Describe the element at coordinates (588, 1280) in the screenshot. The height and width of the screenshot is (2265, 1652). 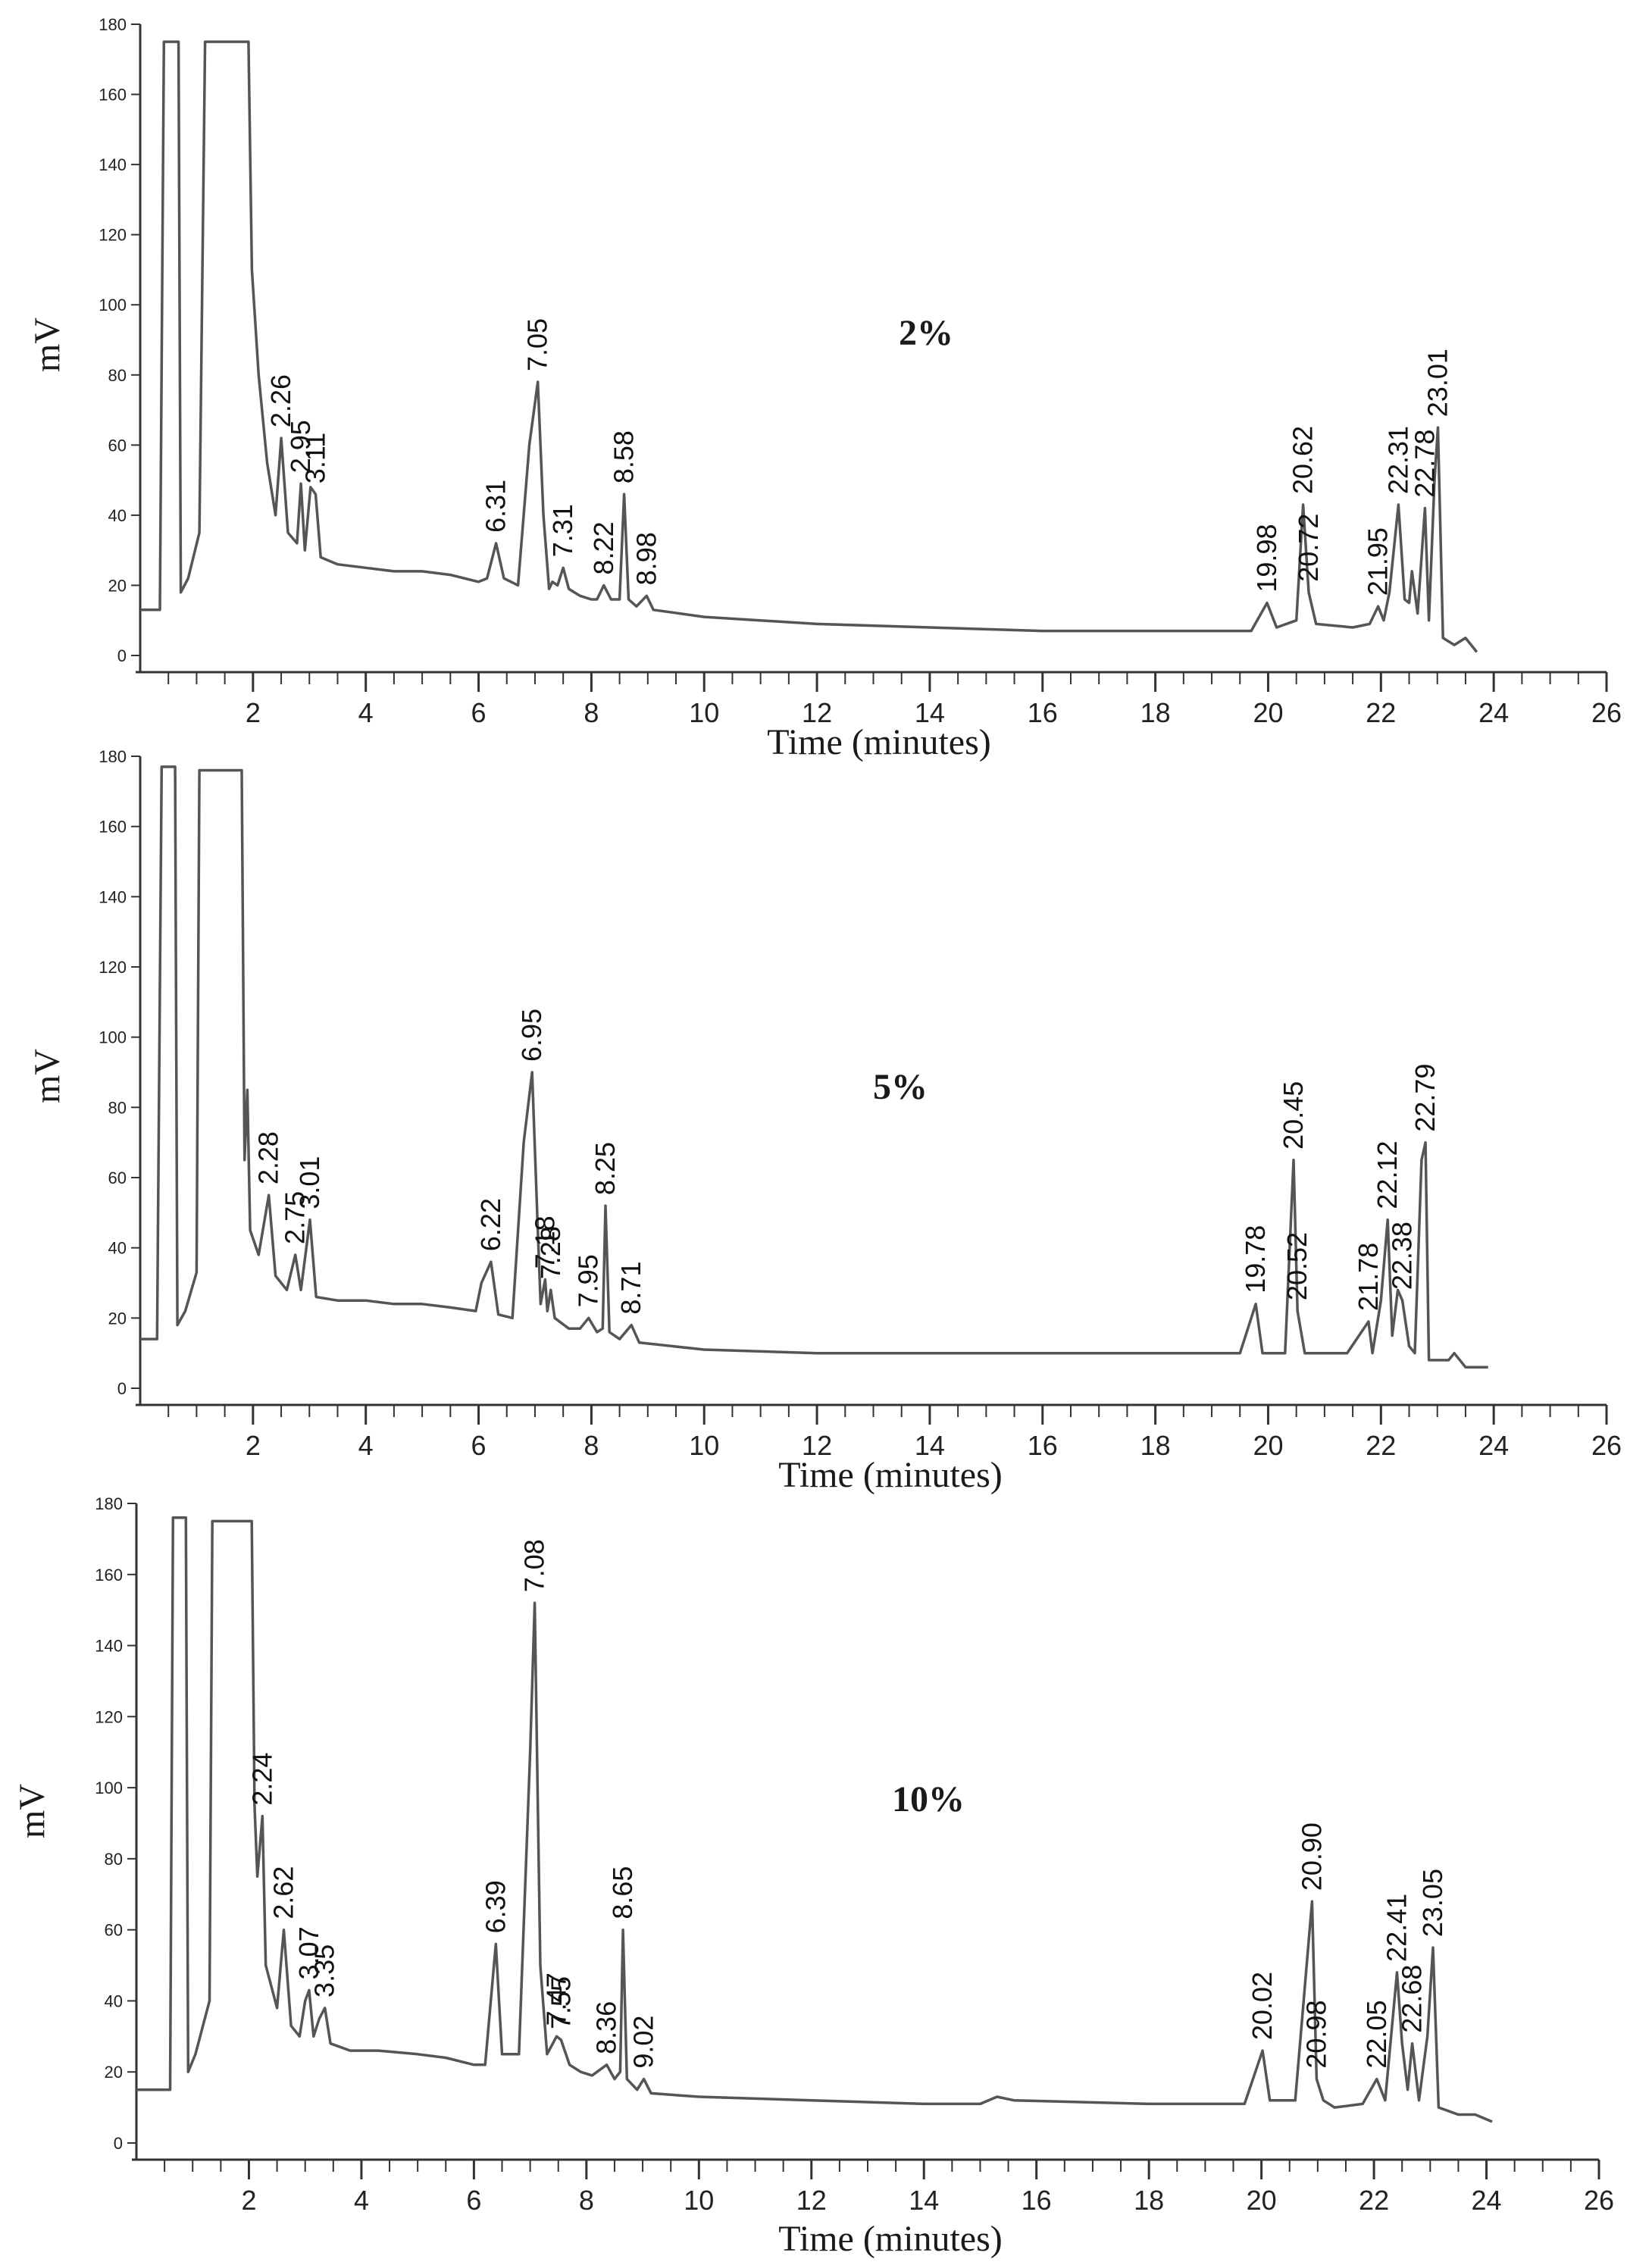
I see `peak-label: 7.95` at that location.